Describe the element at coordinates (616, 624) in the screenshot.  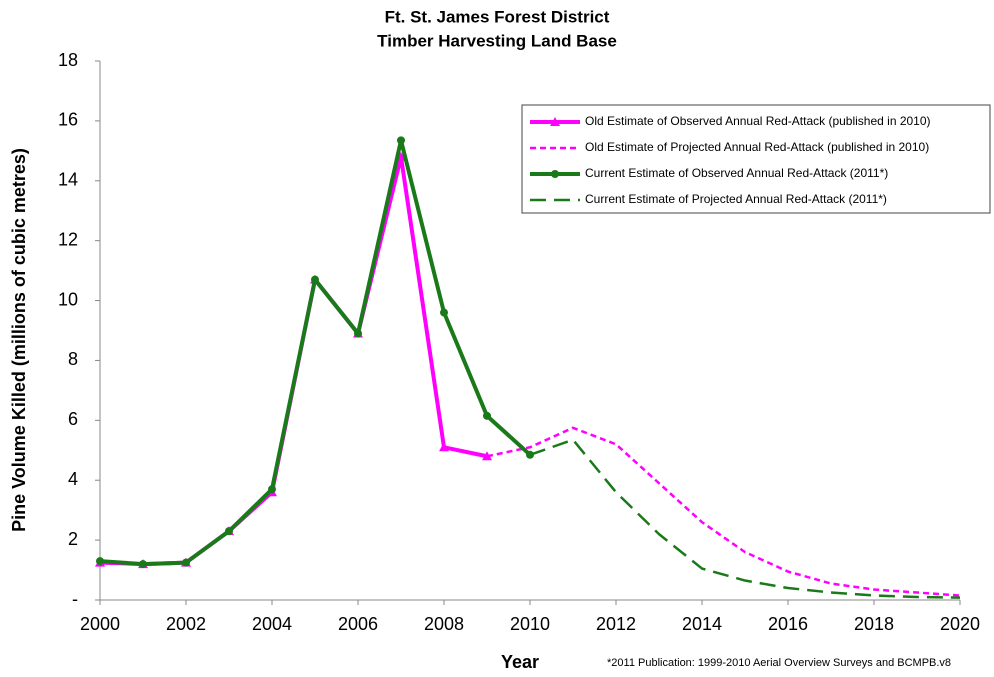
I see `x-tick-label: 2012` at that location.